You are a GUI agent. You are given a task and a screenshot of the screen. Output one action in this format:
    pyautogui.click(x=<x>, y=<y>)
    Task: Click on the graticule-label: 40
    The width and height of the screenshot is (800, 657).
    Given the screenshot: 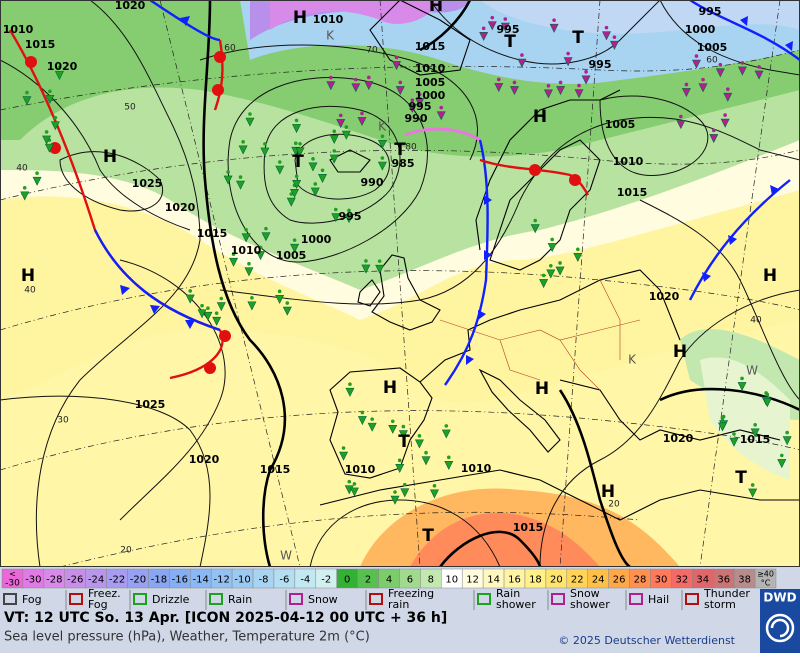 What is the action you would take?
    pyautogui.click(x=22, y=169)
    